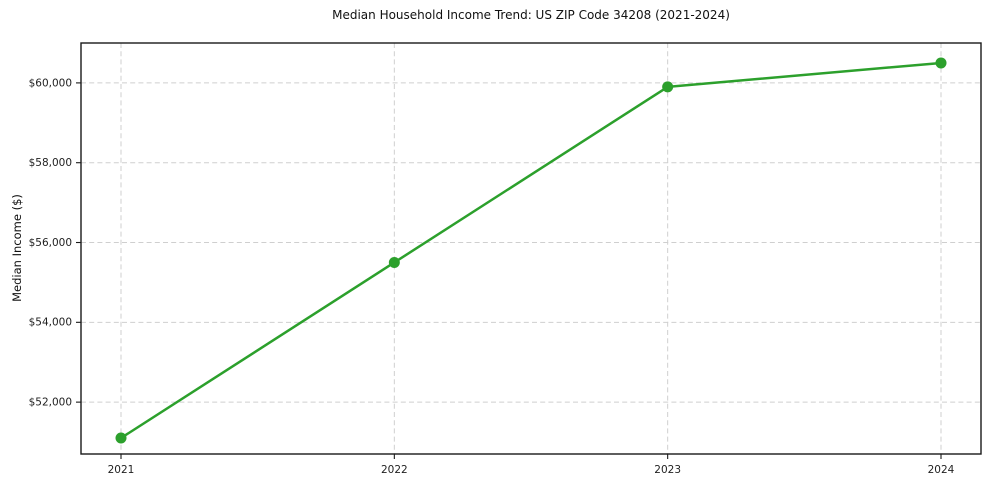 The height and width of the screenshot is (490, 989). Describe the element at coordinates (50, 163) in the screenshot. I see `y-tick-label: $58,000` at that location.